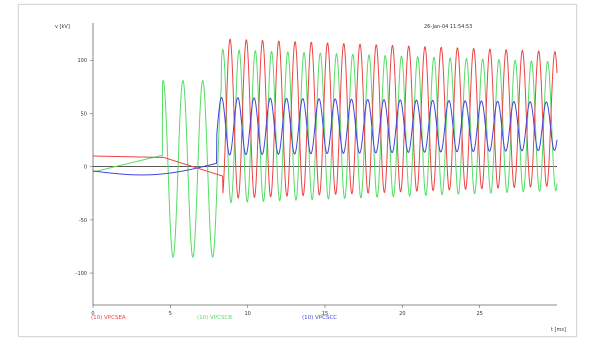 The width and height of the screenshot is (591, 345). What do you see at coordinates (402, 314) in the screenshot?
I see `x-tick-label: 20` at bounding box center [402, 314].